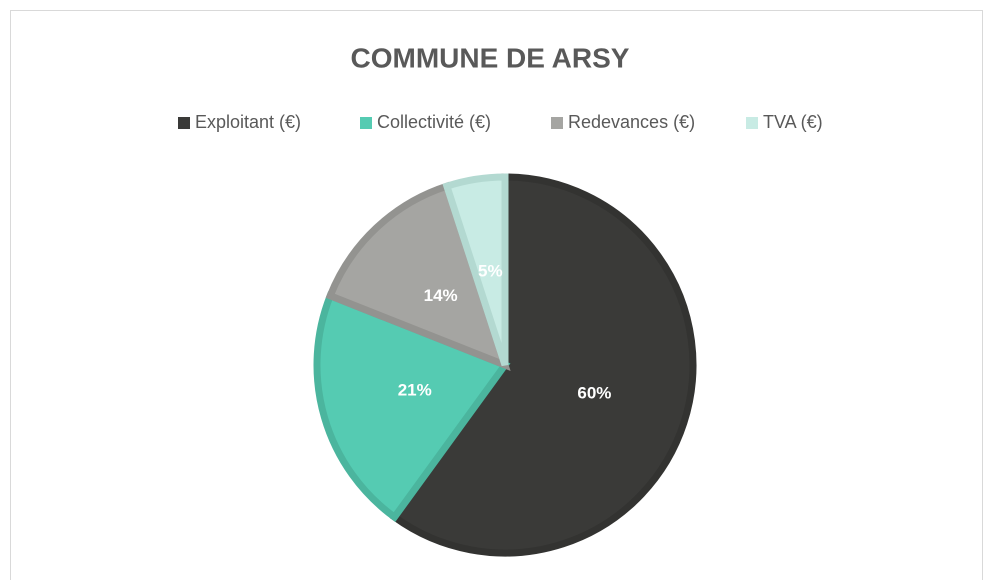 The width and height of the screenshot is (983, 580). What do you see at coordinates (441, 295) in the screenshot?
I see `data-label: 14%` at bounding box center [441, 295].